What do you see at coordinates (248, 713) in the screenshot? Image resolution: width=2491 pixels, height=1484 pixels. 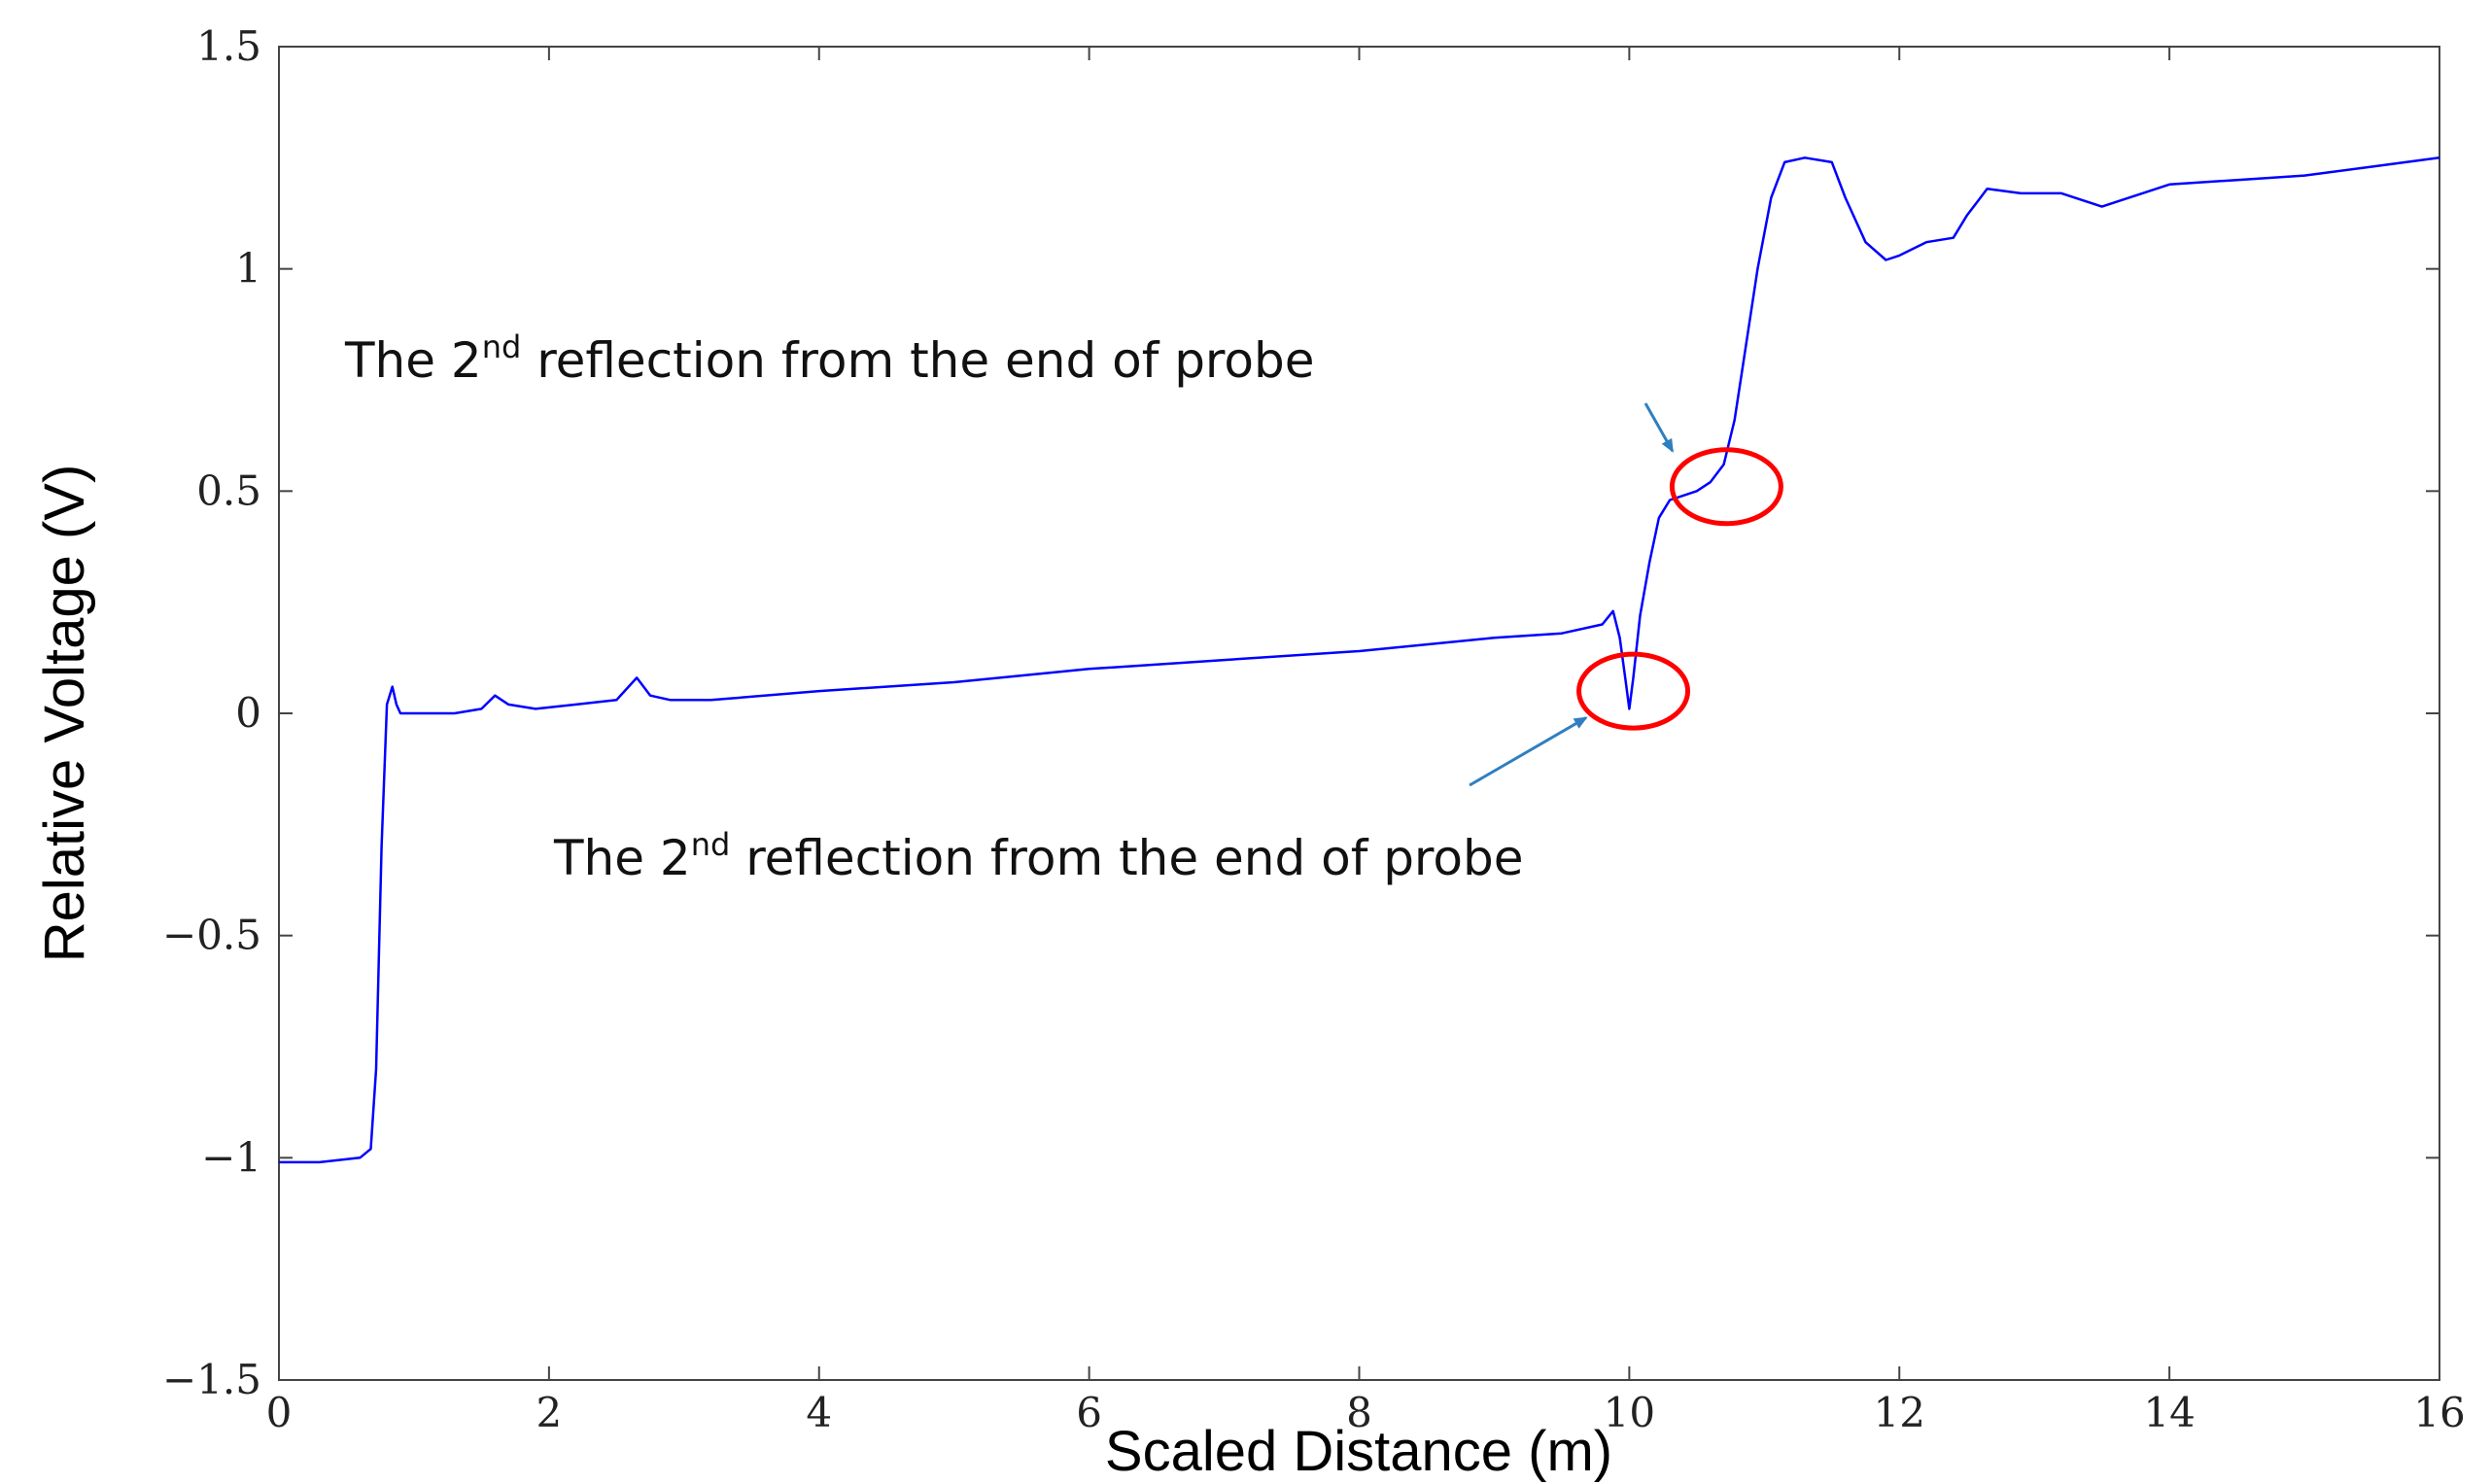 I see `y-tick-label: 0` at bounding box center [248, 713].